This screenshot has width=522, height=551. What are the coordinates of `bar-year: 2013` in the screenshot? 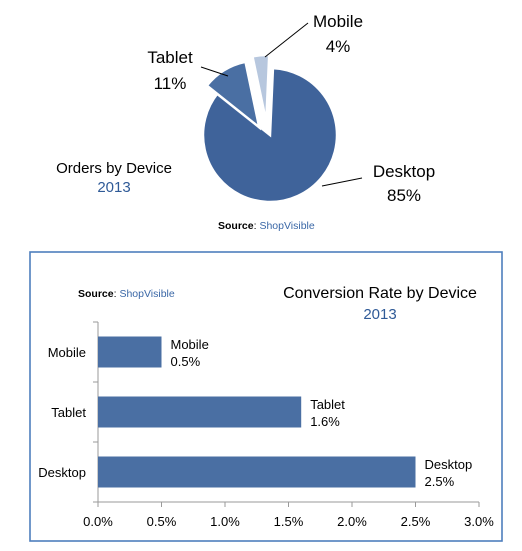 It's located at (379, 314).